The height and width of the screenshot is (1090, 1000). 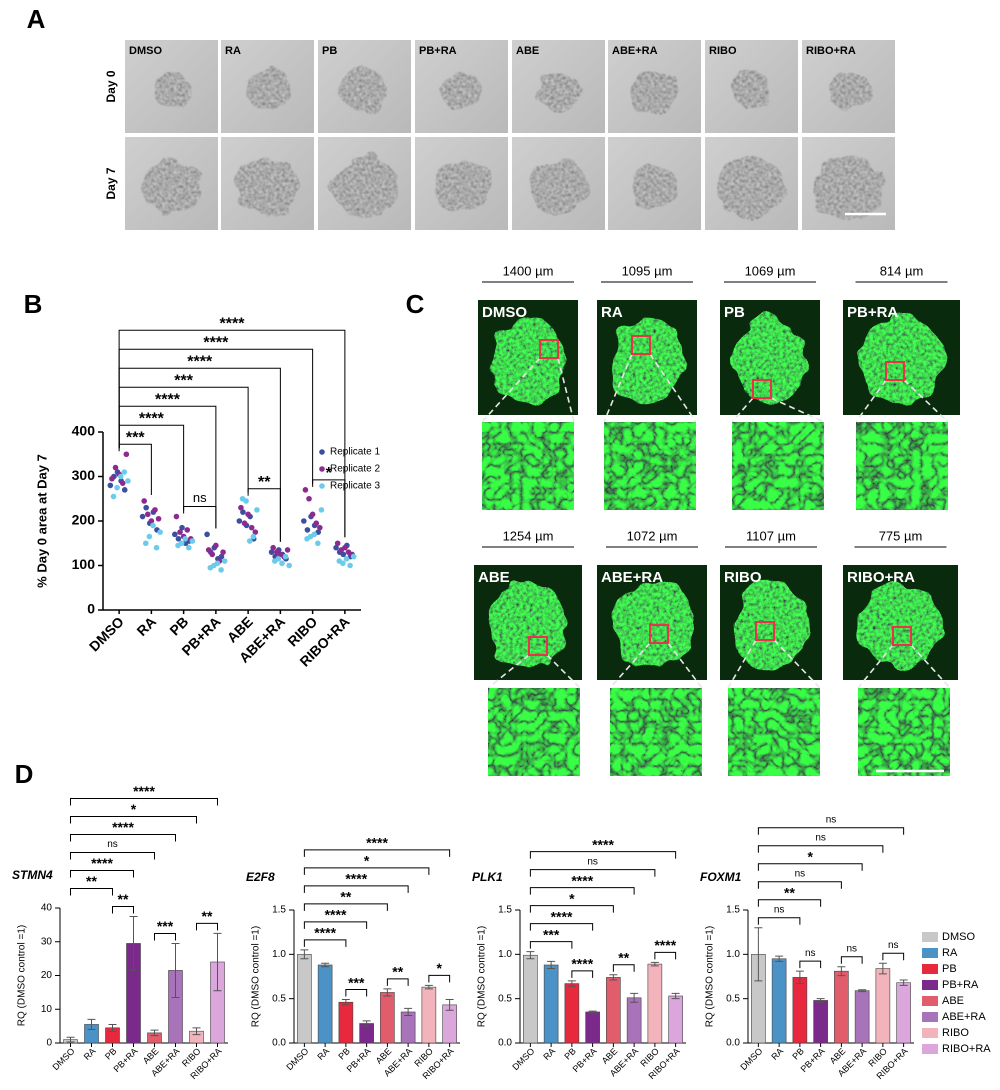 I want to click on scale-width: 1254 µm, so click(x=528, y=535).